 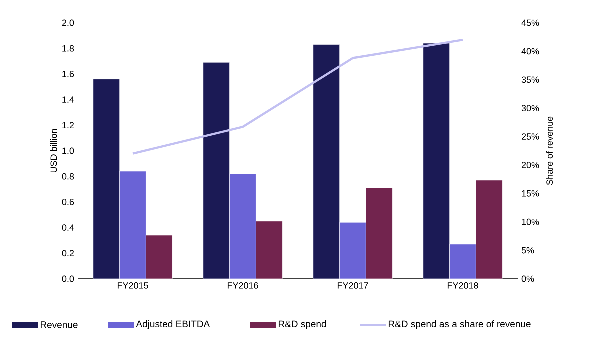 I want to click on legend-label: R&D spend as a share of revenue, so click(x=459, y=325).